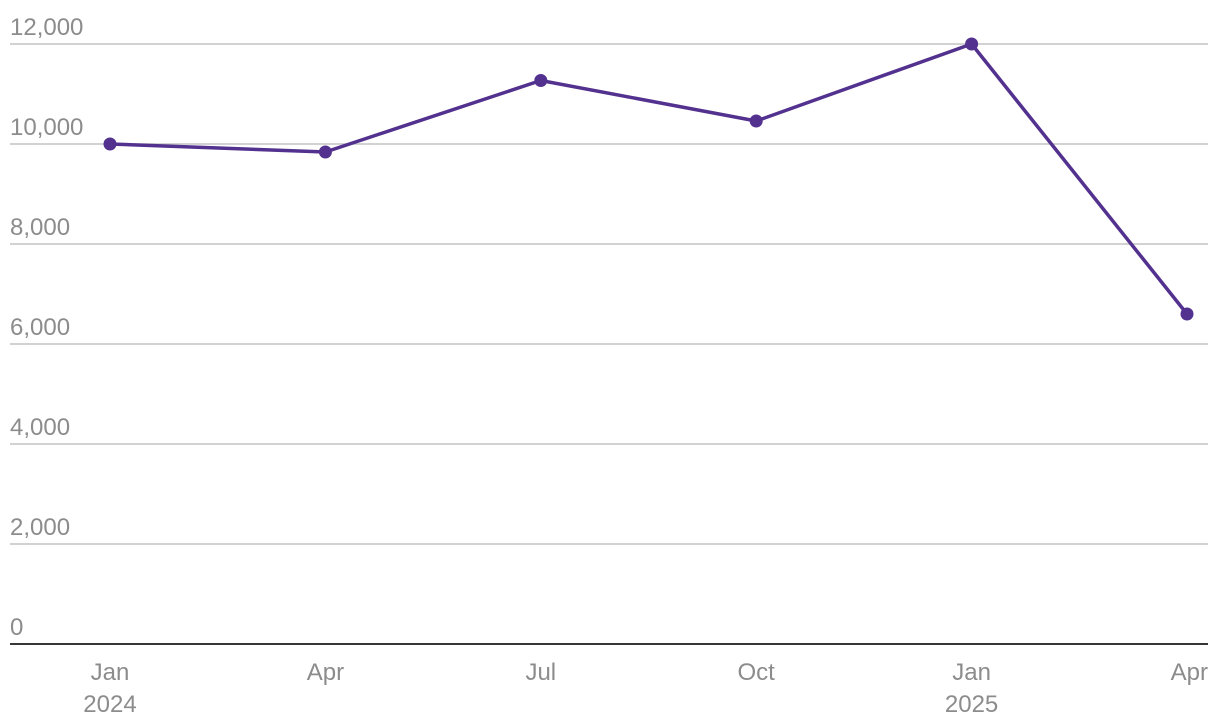 The image size is (1220, 728). What do you see at coordinates (40, 527) in the screenshot?
I see `y-tick-label-2000: 2,000` at bounding box center [40, 527].